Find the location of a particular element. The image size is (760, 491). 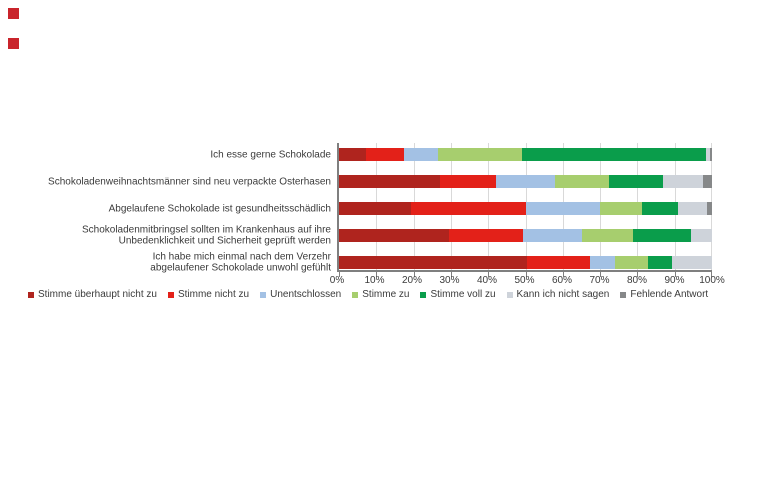

x-tick-label: 40% is located at coordinates (487, 280).